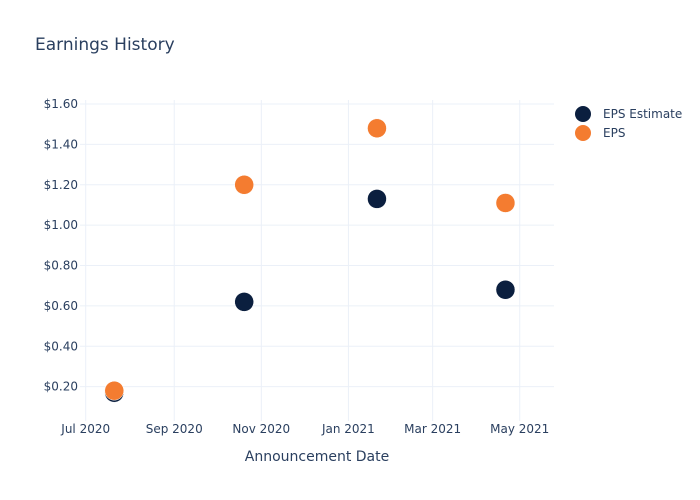 This screenshot has height=500, width=700. What do you see at coordinates (61, 185) in the screenshot?
I see `y-tick-label: $1.20` at bounding box center [61, 185].